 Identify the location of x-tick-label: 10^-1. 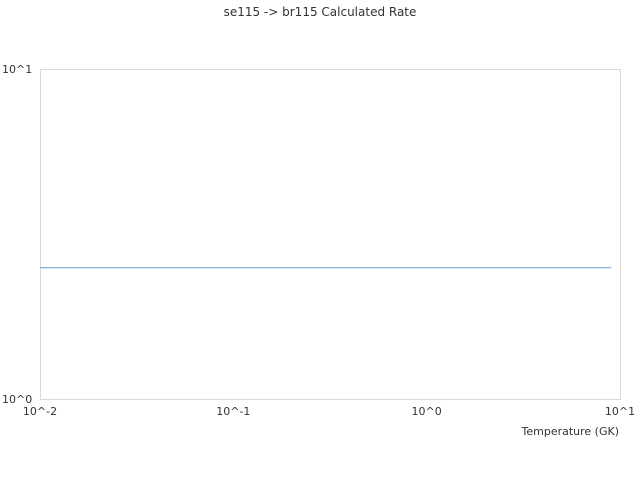
(233, 411).